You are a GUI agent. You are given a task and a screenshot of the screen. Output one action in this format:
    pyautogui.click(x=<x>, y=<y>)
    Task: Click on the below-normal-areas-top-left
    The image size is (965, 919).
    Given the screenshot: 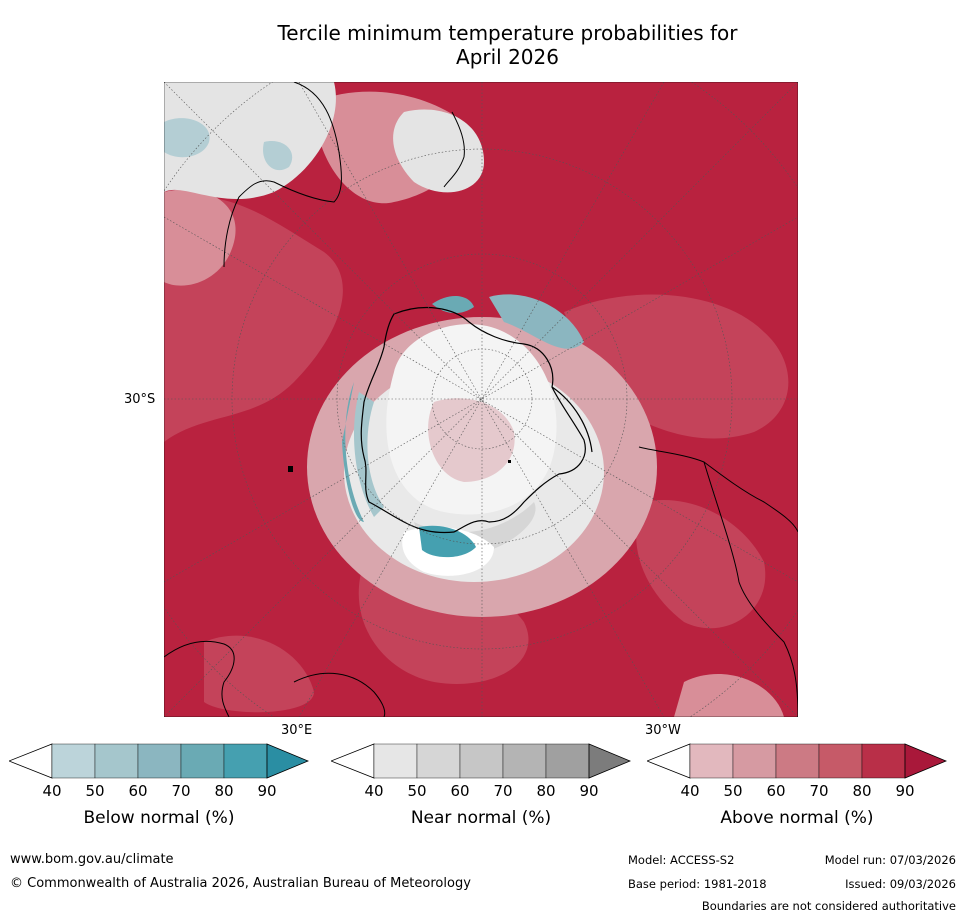 What is the action you would take?
    pyautogui.click(x=228, y=144)
    